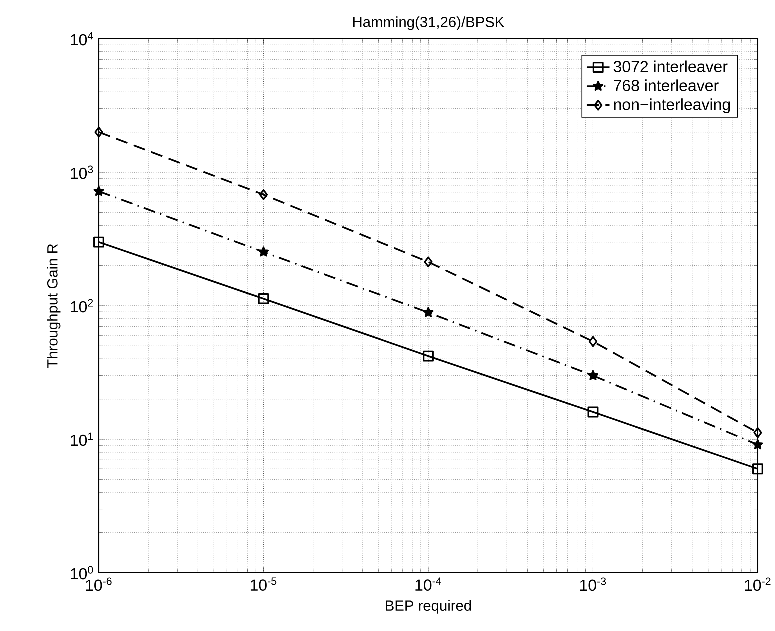  What do you see at coordinates (99, 585) in the screenshot?
I see `x-tick-label: 10$^{-6}$` at bounding box center [99, 585].